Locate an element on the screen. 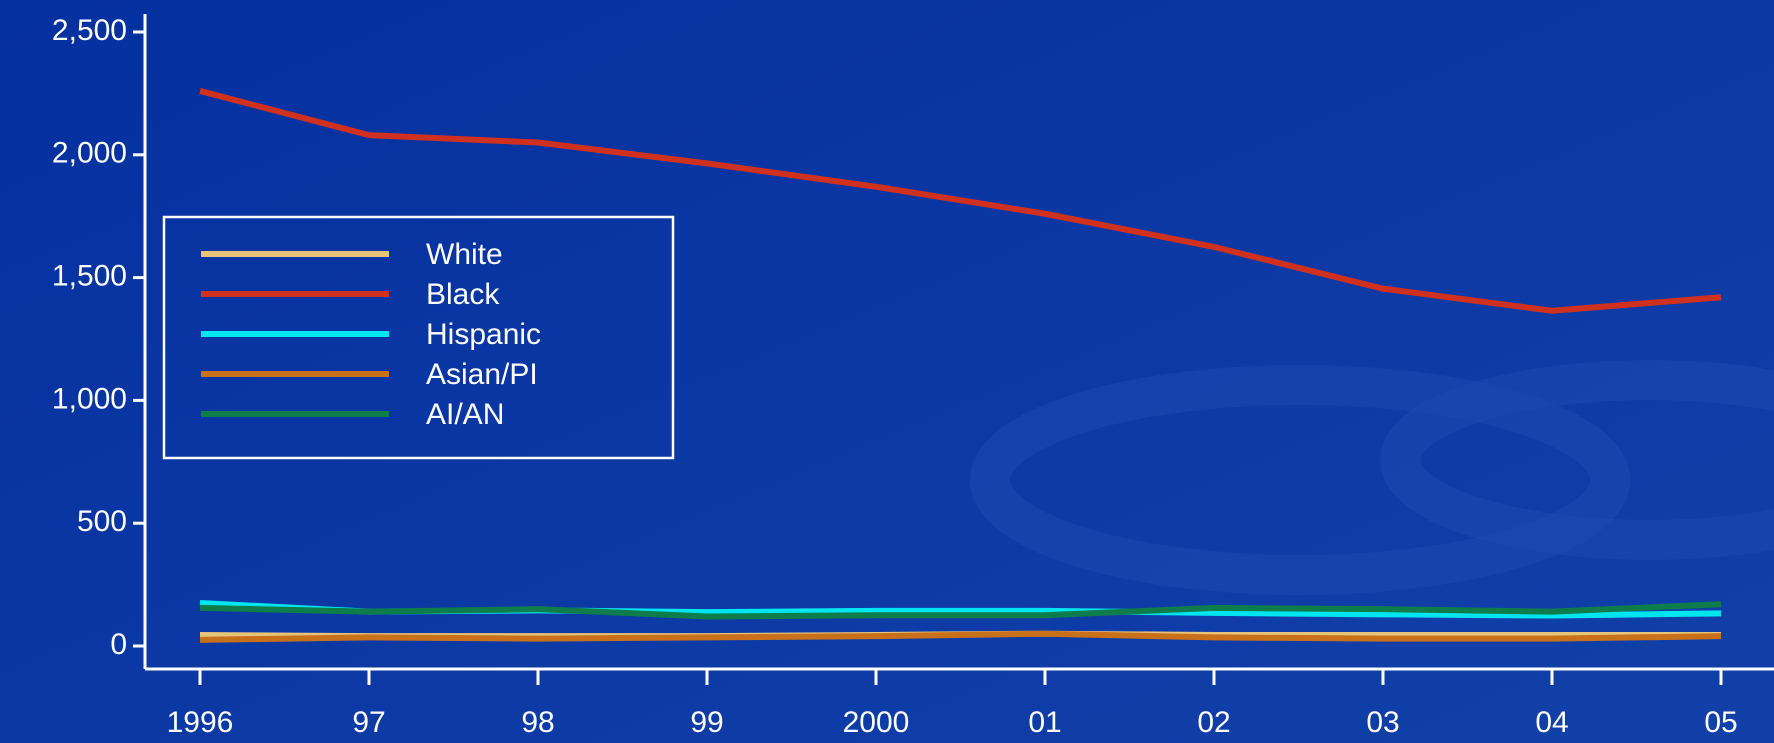 This screenshot has height=743, width=1774. legend-box is located at coordinates (418, 337).